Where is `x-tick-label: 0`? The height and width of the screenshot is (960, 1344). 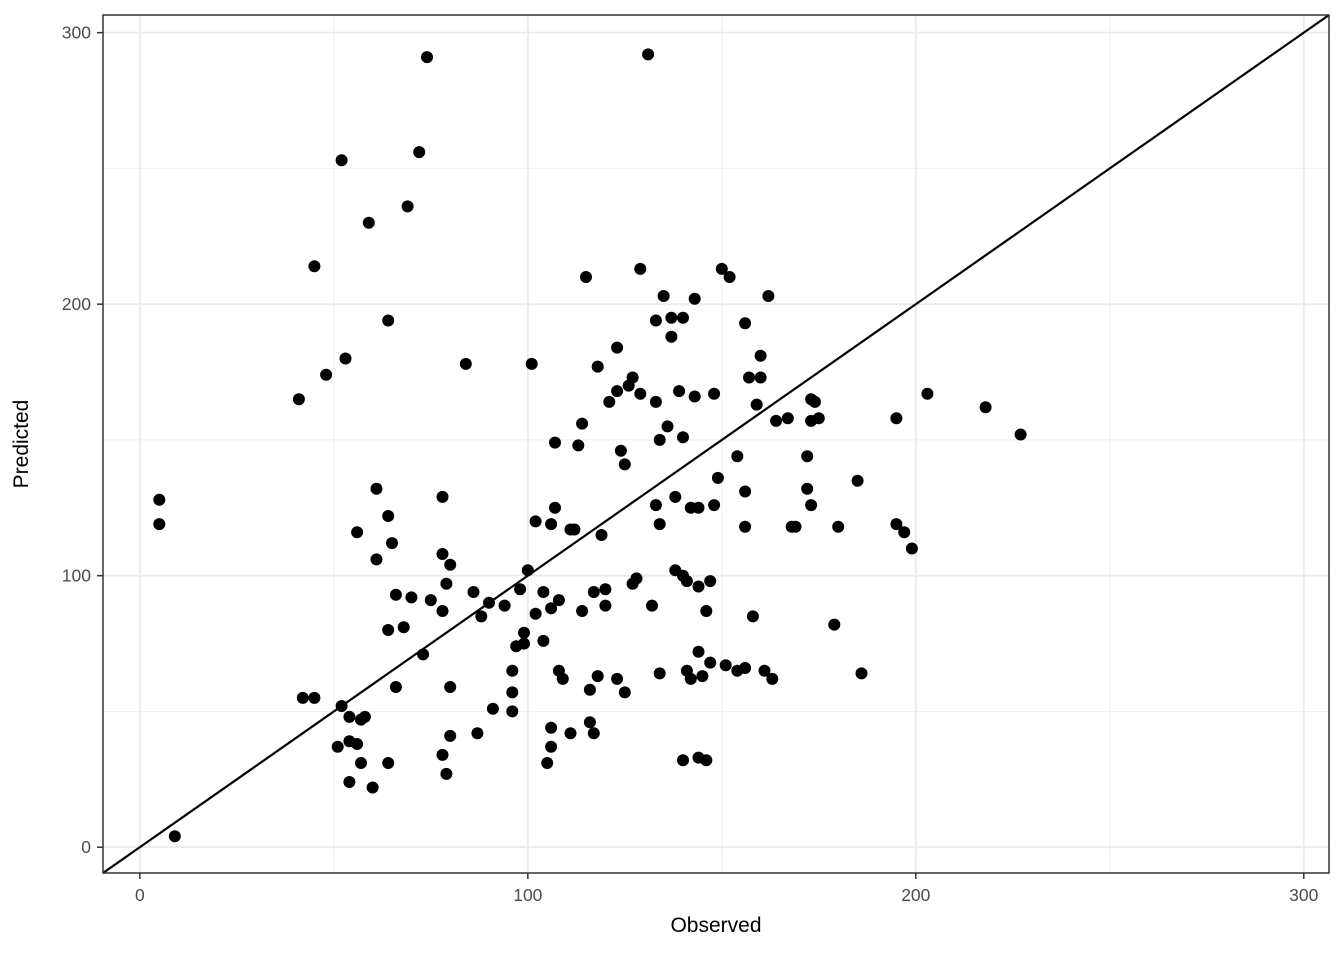
x-tick-label: 0 is located at coordinates (140, 895).